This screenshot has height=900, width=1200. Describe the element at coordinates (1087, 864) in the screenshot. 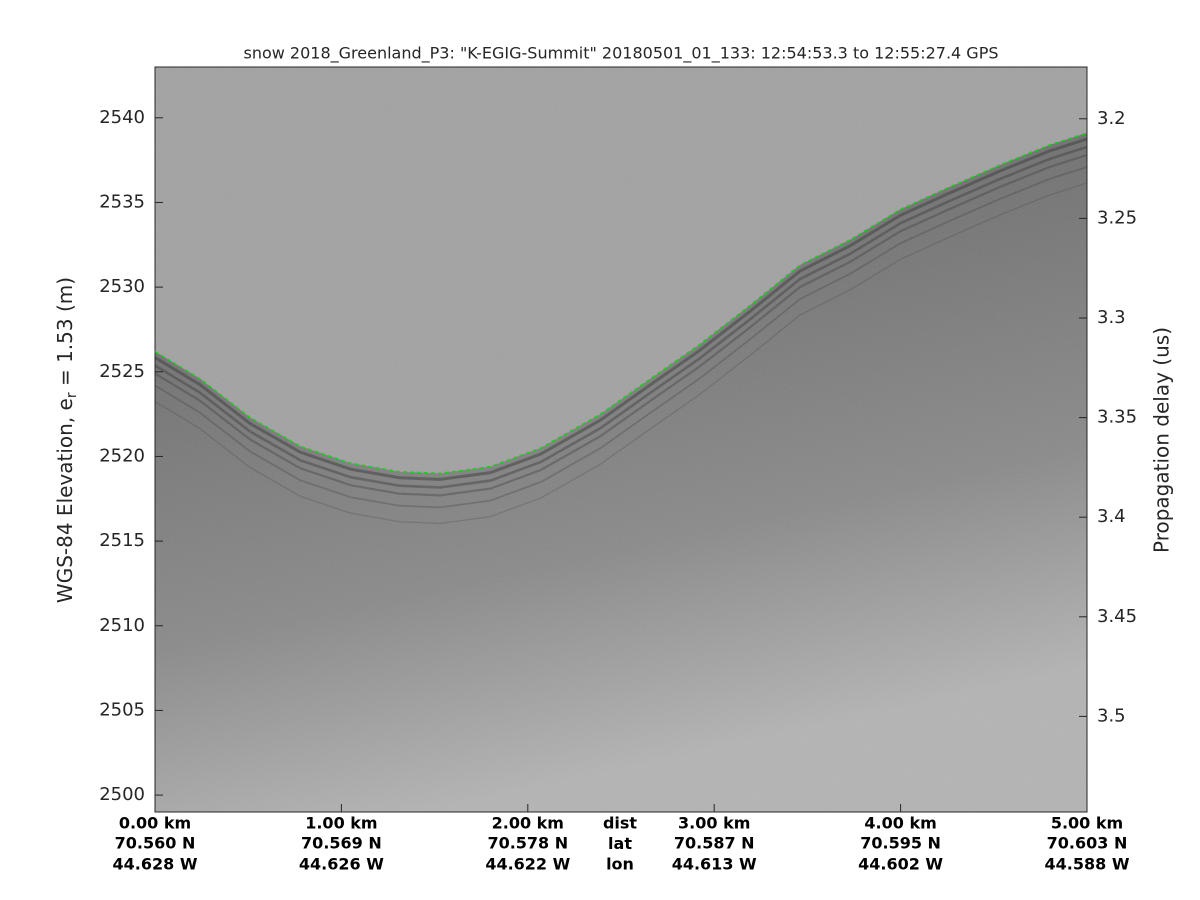

I see `lon-label: 44.588 W` at that location.